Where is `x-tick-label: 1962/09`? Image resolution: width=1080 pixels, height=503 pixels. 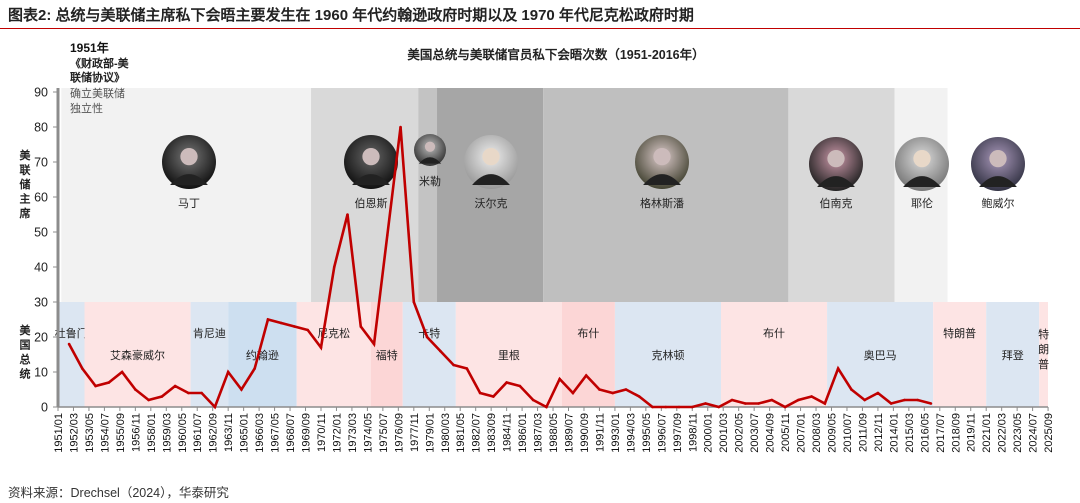 x-tick-label: 1962/09 is located at coordinates (214, 433).